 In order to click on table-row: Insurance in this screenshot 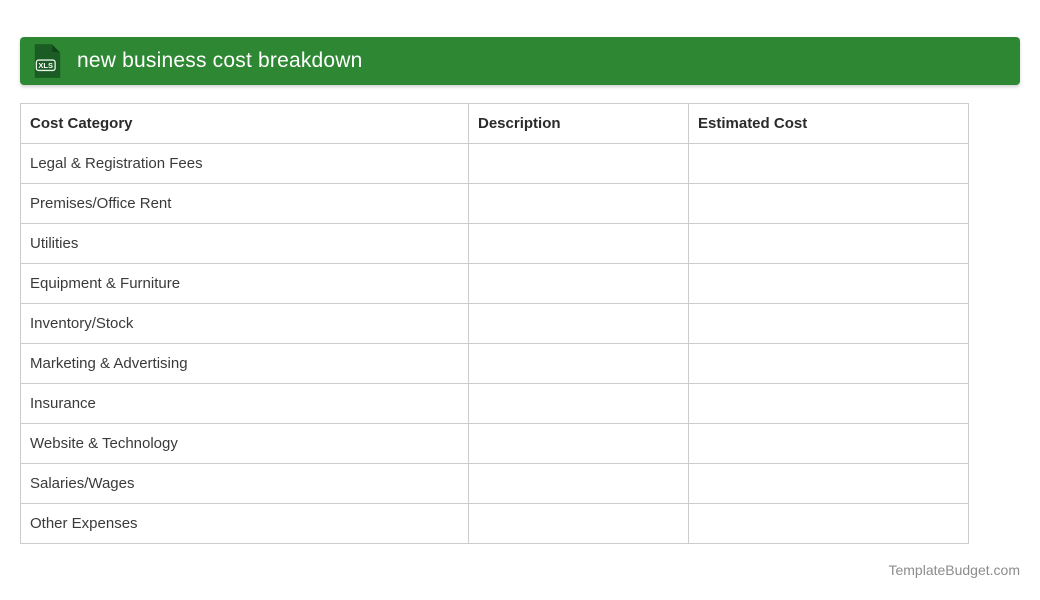, I will do `click(494, 403)`.